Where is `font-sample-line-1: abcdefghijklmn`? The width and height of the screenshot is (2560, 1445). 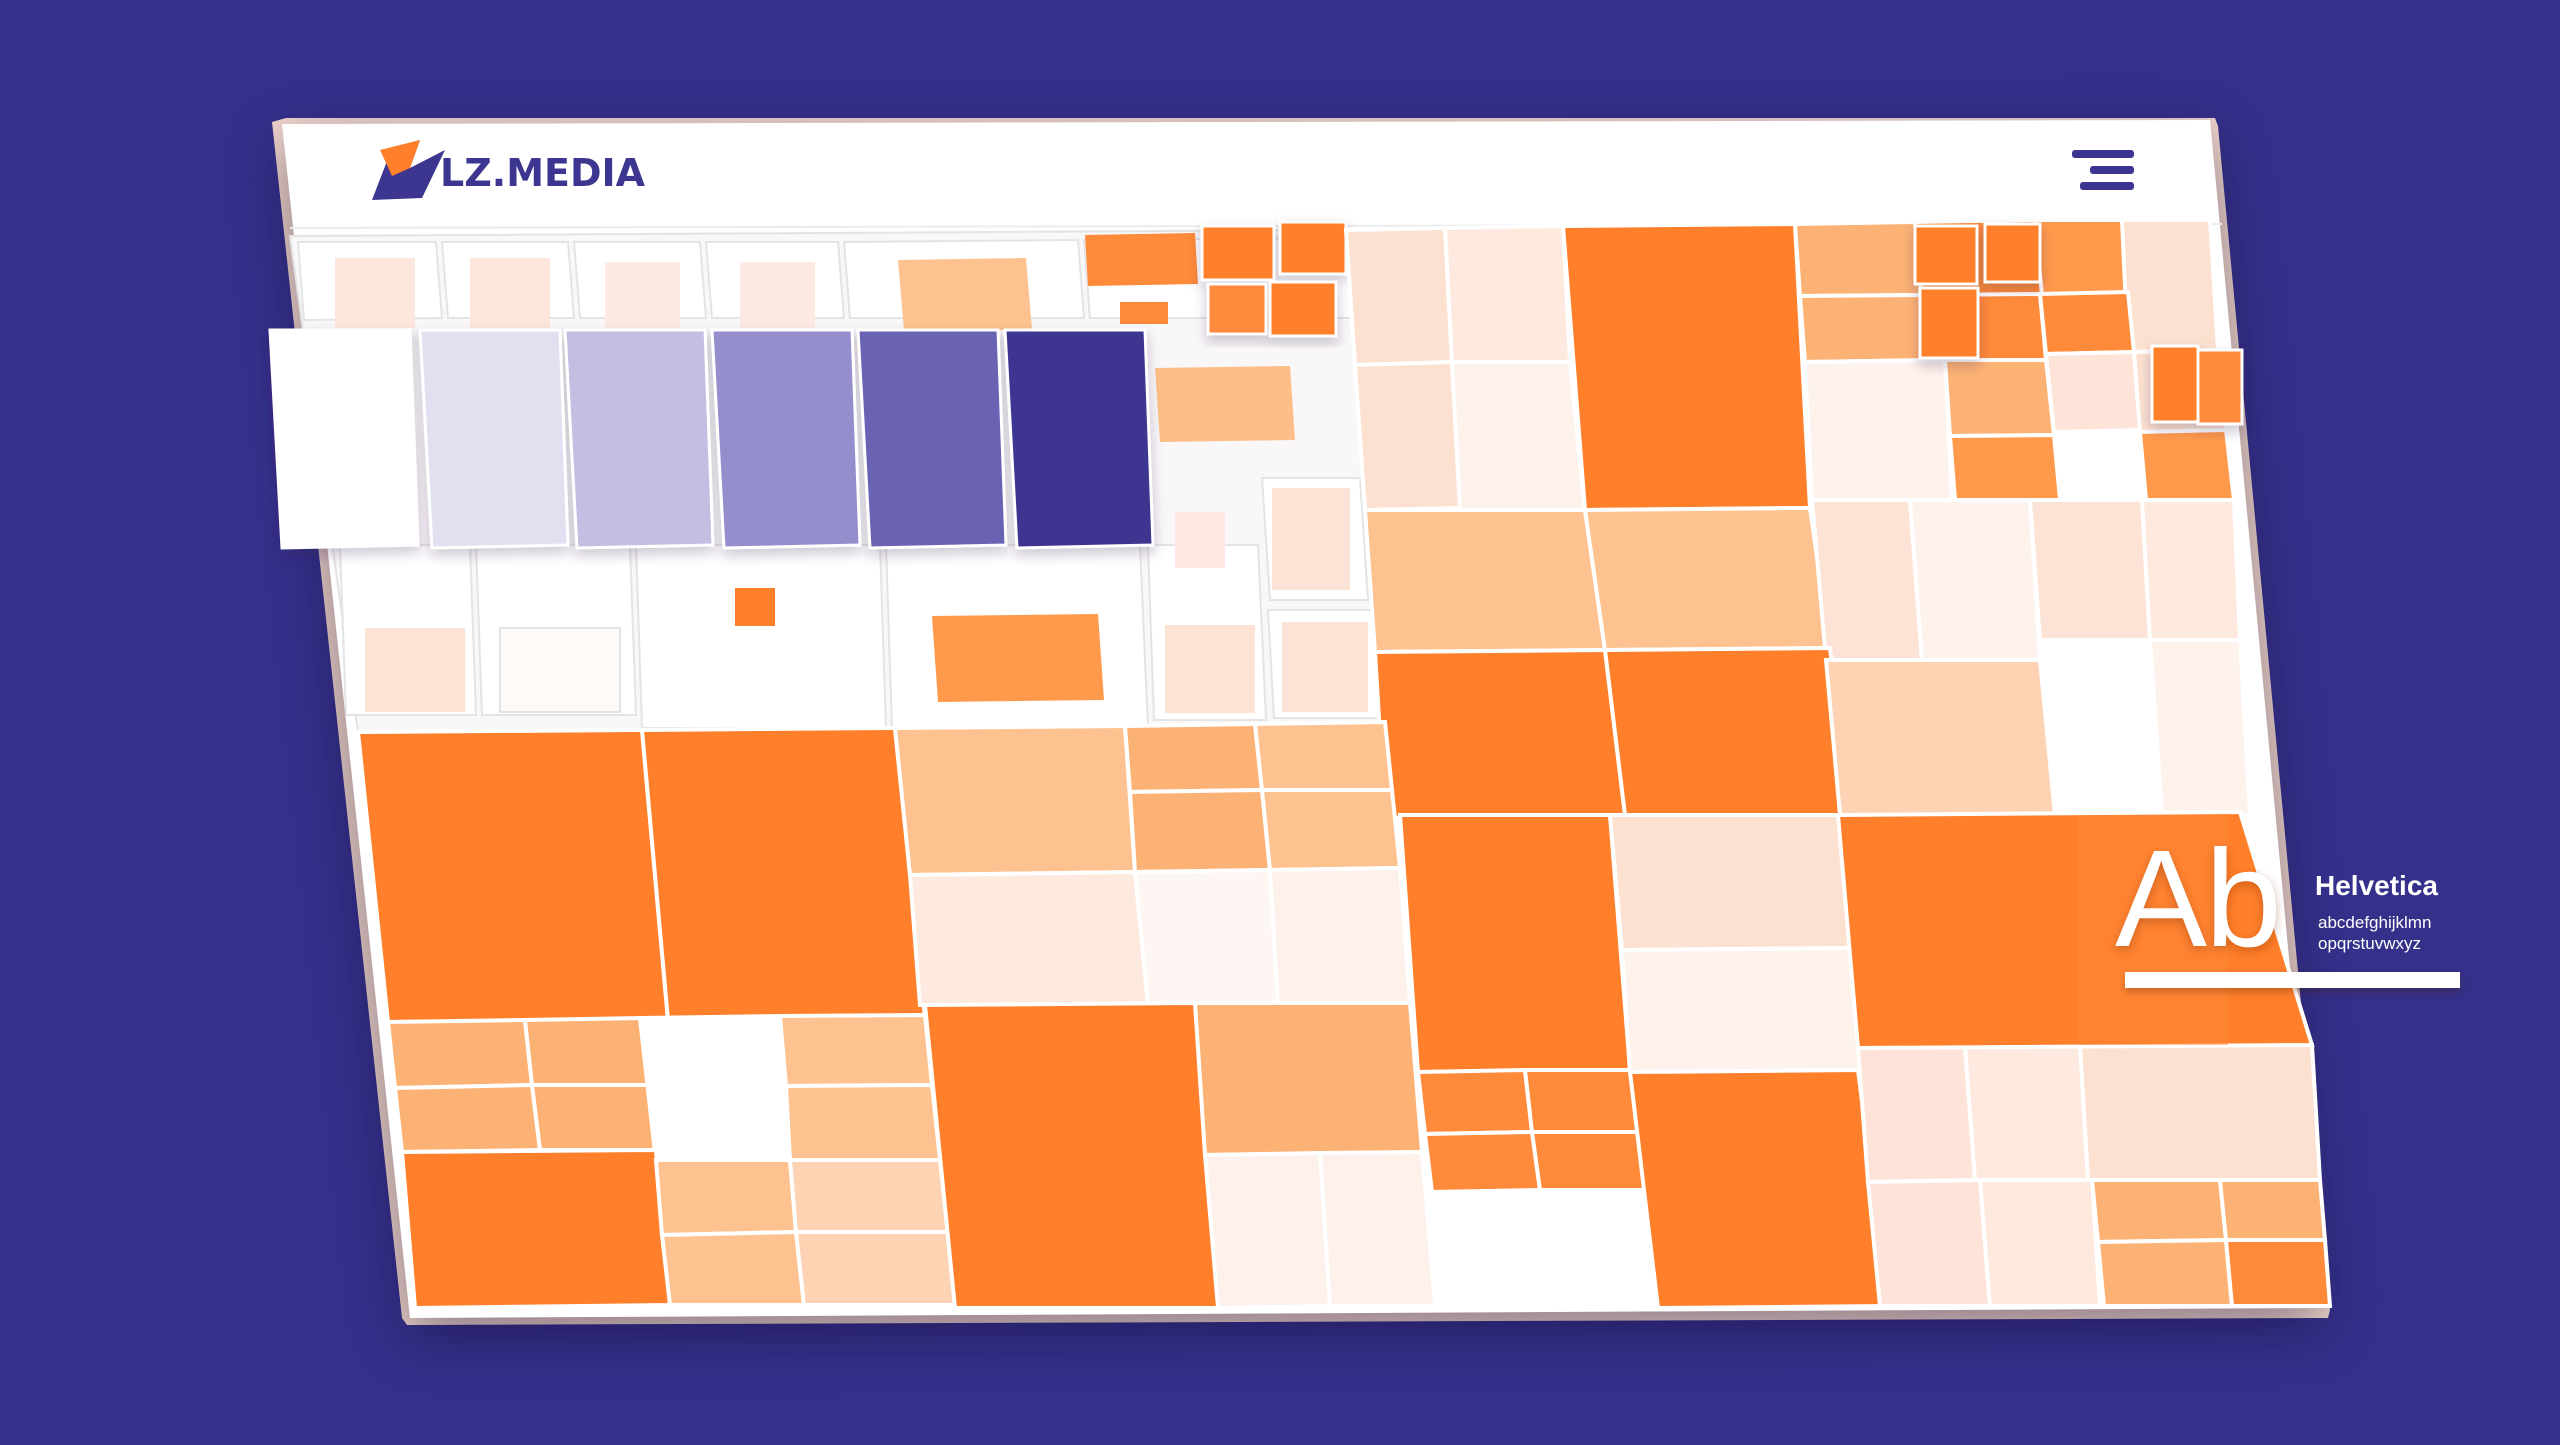
font-sample-line-1: abcdefghijklmn is located at coordinates (2375, 922).